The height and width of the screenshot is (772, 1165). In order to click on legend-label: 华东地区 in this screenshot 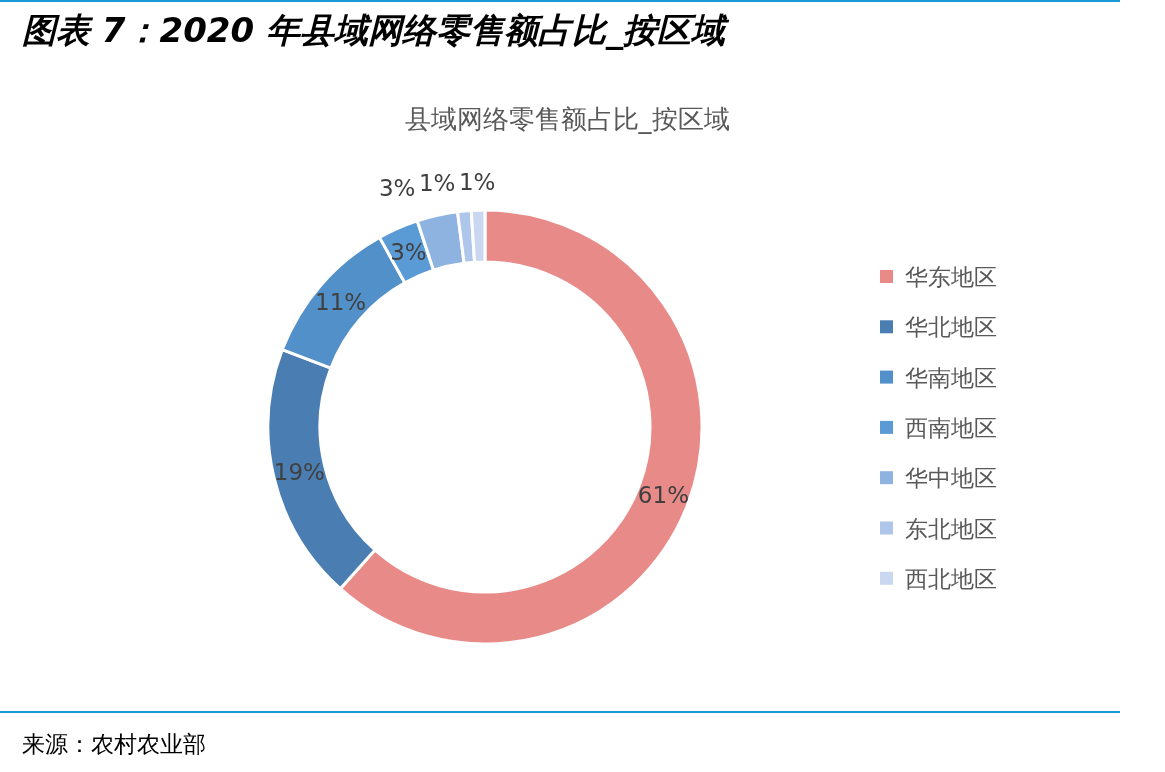, I will do `click(951, 277)`.